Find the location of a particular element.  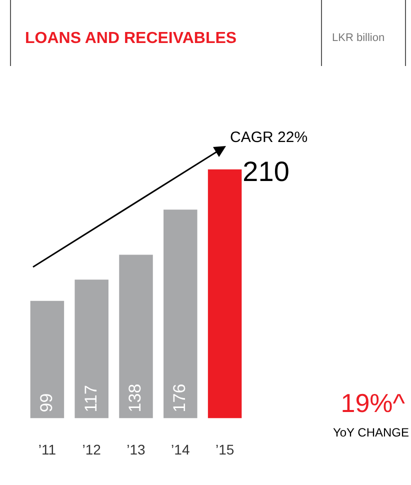

x-tick-label: ’14 is located at coordinates (180, 449).